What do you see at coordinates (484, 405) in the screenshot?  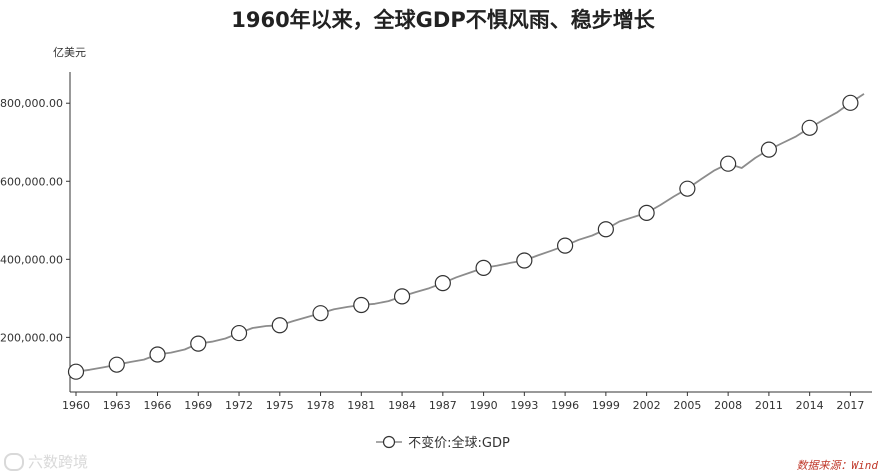 I see `x-tick-label: 1990` at bounding box center [484, 405].